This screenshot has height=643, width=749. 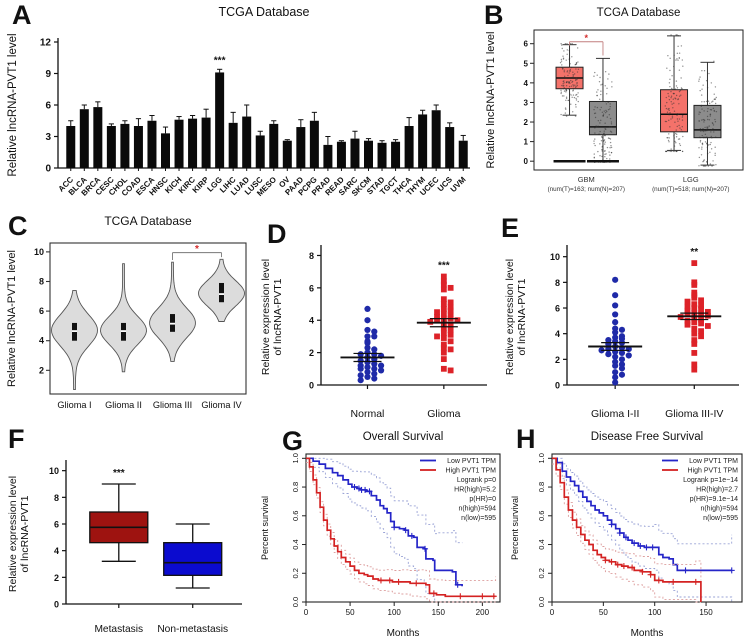 I want to click on y-axis-label: Relative lncRNA-PVT1 level, so click(x=12, y=318).